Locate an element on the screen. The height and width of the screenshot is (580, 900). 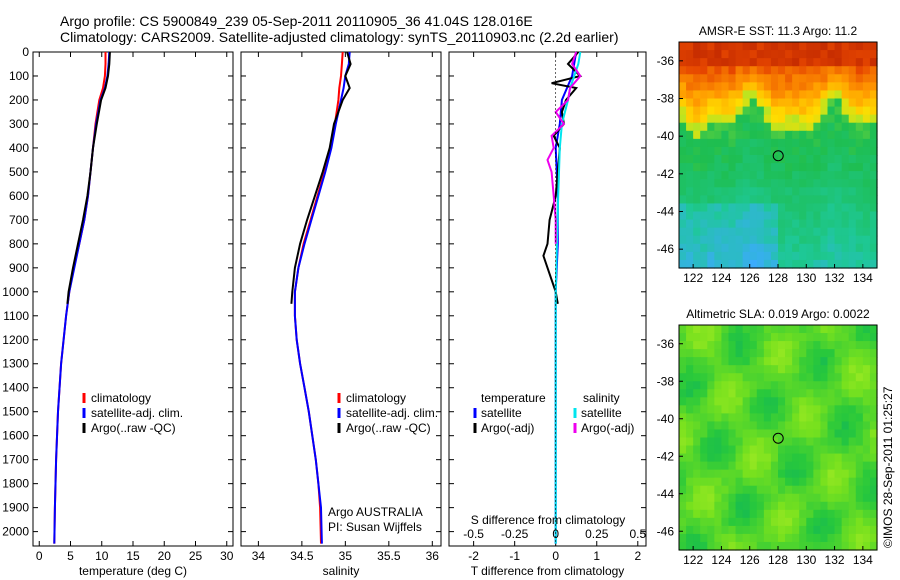
temperature-ytick-label: 1100 is located at coordinates (16, 316).